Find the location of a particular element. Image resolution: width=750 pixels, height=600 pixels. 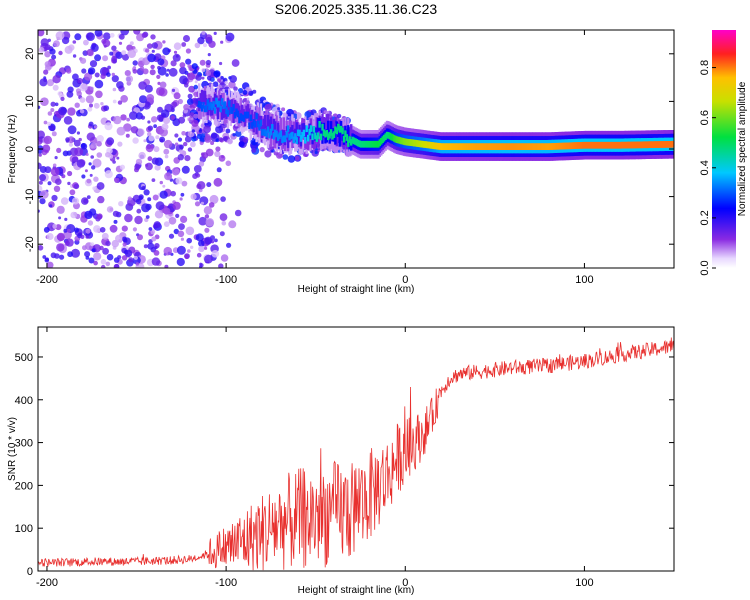

snr-x-tick-label: -100 is located at coordinates (226, 583).